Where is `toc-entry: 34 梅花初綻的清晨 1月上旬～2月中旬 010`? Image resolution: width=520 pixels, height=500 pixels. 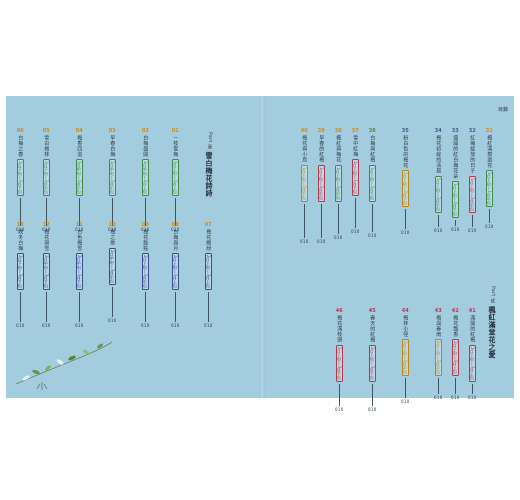 toc-entry: 34 梅花初綻的清晨 1月上旬～2月中旬 010 is located at coordinates (438, 180).